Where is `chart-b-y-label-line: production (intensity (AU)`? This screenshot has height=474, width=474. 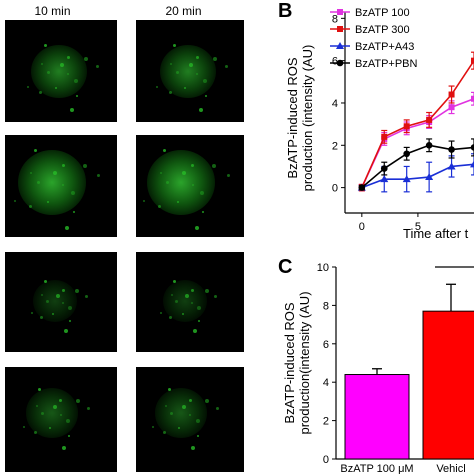
chart-b-y-label-line: production (intensity (AU) is located at coordinates (307, 118).